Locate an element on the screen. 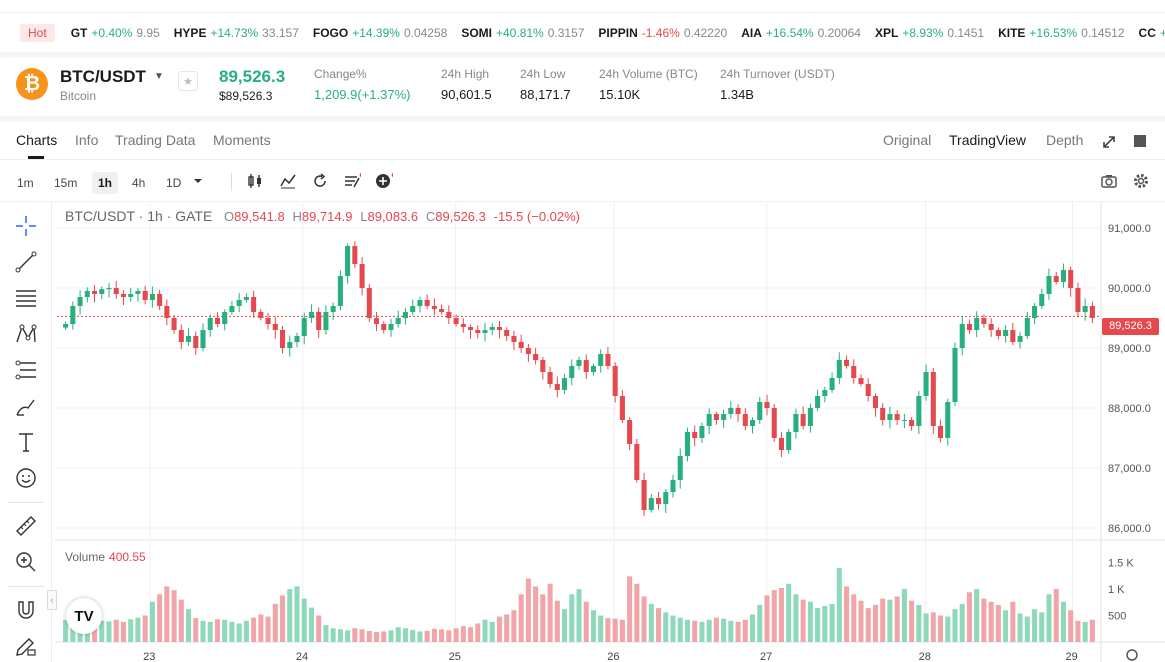  tab-original: Original is located at coordinates (907, 140).